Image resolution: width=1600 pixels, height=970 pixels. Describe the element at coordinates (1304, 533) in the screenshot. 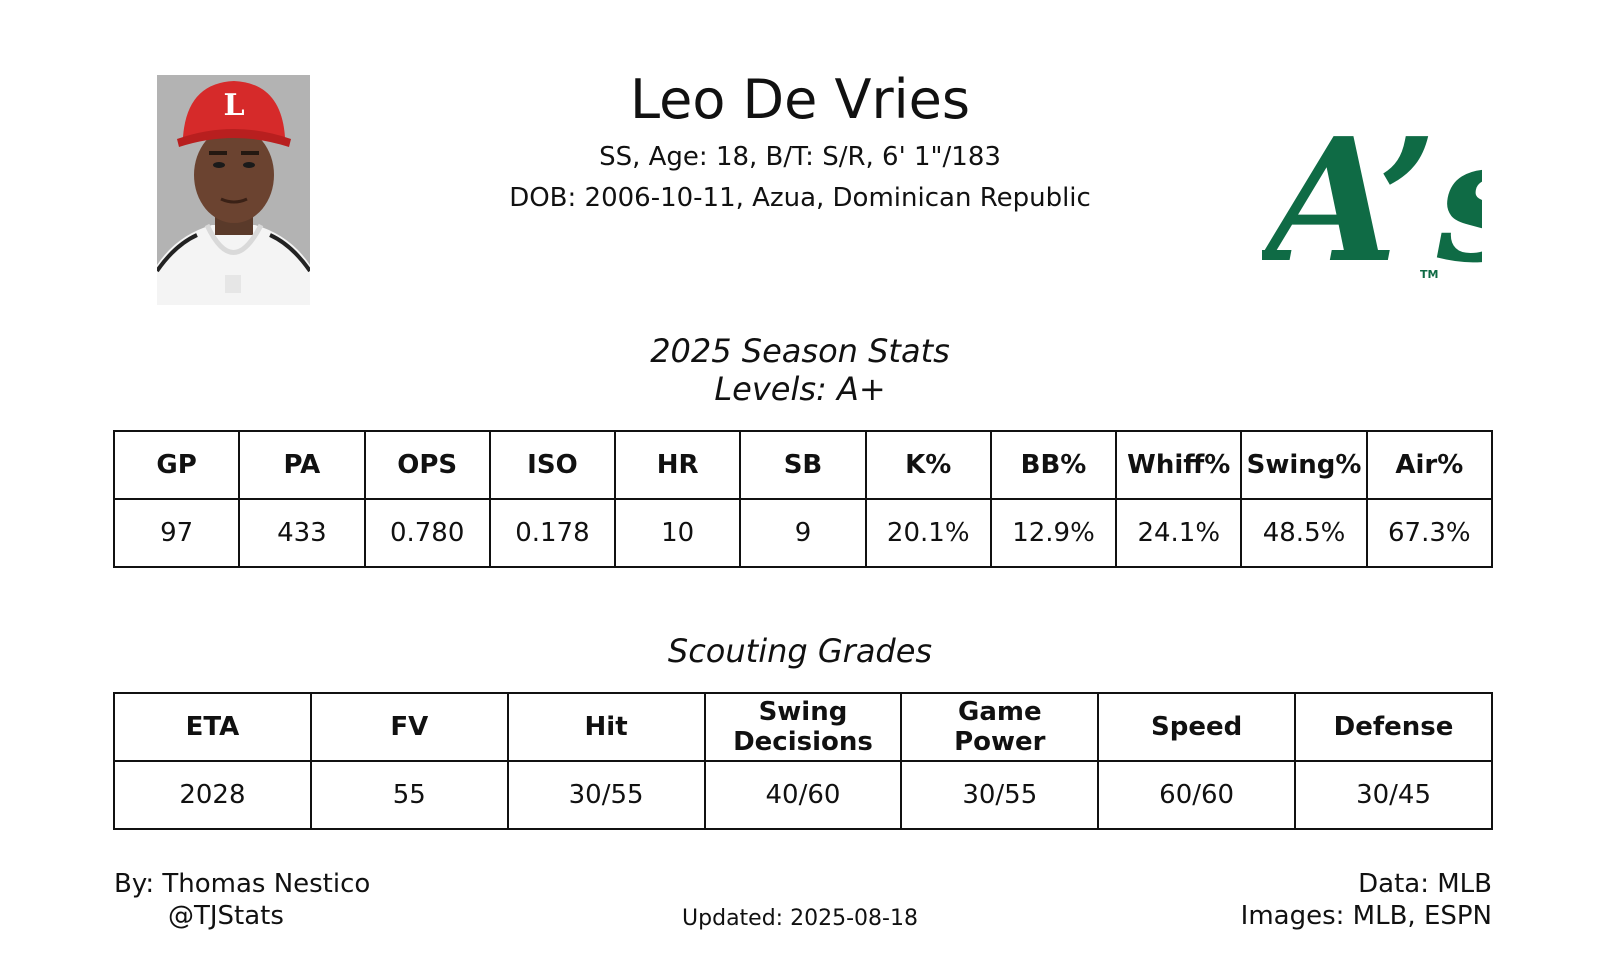

I see `table-cell: 48.5%` at that location.